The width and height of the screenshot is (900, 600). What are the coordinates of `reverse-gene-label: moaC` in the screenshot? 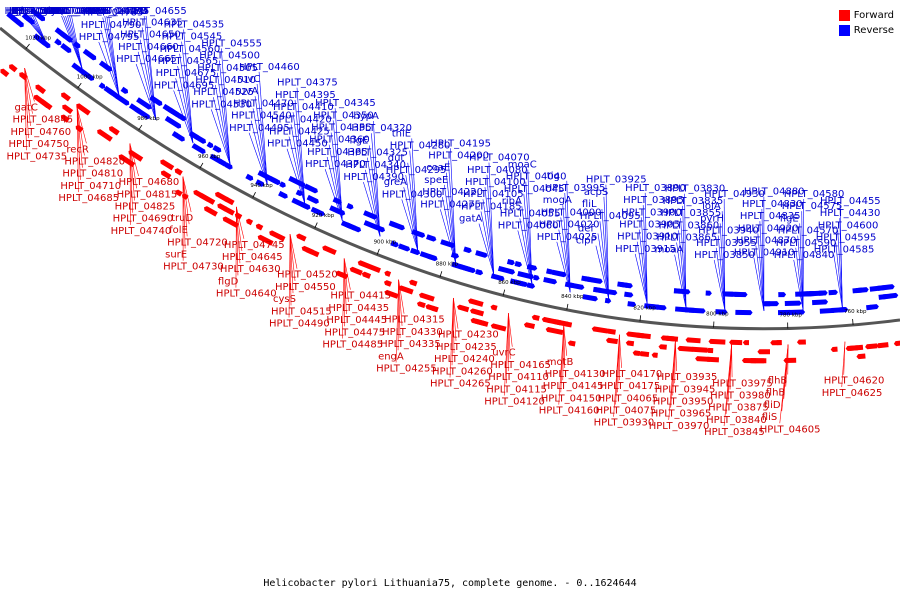 It's located at (522, 164).